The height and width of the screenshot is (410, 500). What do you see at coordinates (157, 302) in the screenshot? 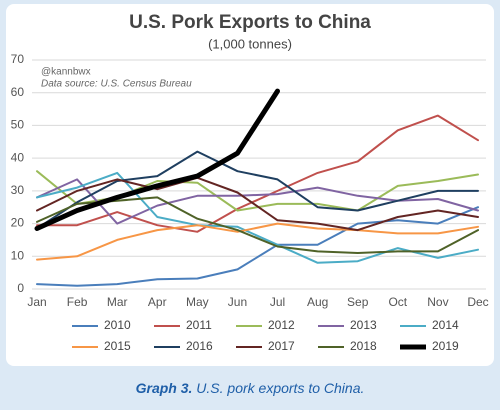
I see `x-tick-label: Apr` at bounding box center [157, 302].